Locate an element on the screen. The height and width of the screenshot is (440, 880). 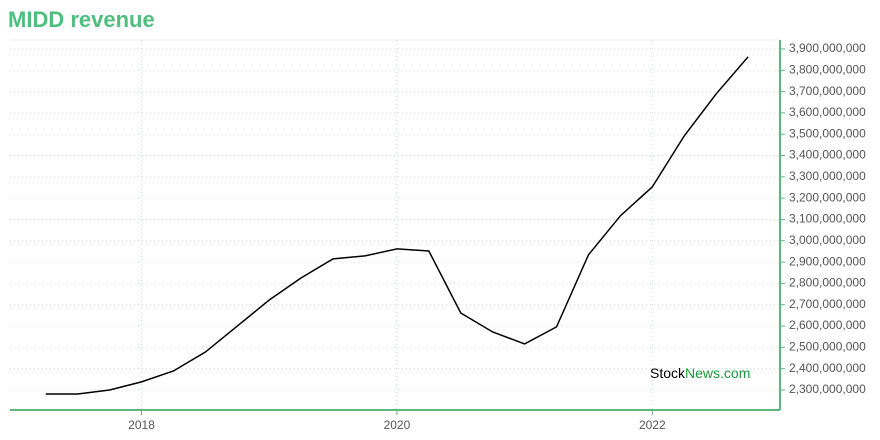
y-tick-label: 3,900,000,000 is located at coordinates (827, 48).